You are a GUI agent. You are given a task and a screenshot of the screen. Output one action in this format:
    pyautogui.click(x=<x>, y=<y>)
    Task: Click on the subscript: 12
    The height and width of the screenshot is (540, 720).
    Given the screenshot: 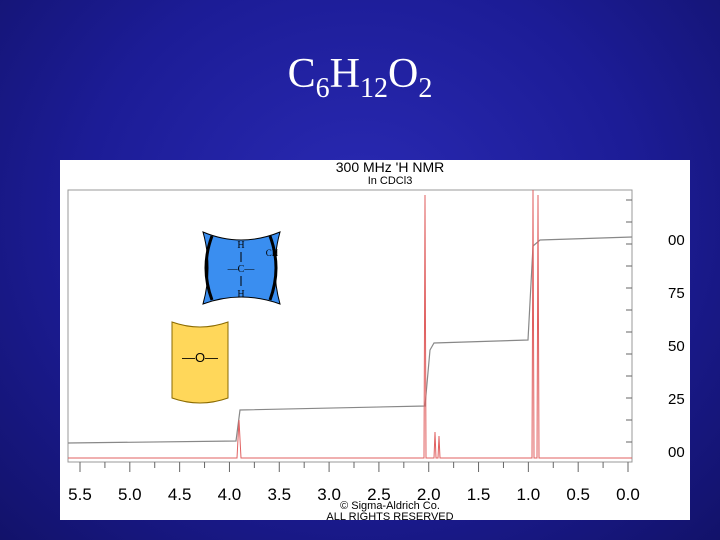 What is the action you would take?
    pyautogui.click(x=374, y=88)
    